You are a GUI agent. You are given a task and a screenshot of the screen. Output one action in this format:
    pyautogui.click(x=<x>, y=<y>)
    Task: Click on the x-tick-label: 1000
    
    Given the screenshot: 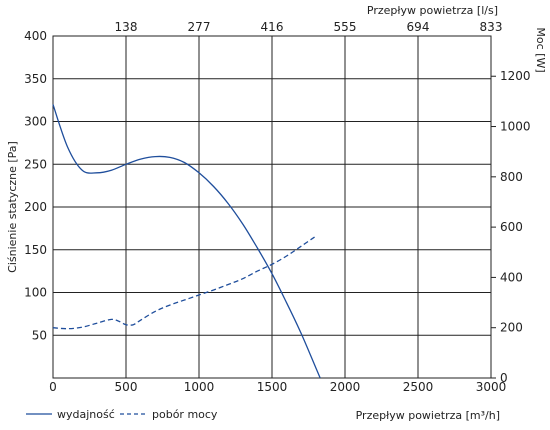 What is the action you would take?
    pyautogui.click(x=199, y=387)
    